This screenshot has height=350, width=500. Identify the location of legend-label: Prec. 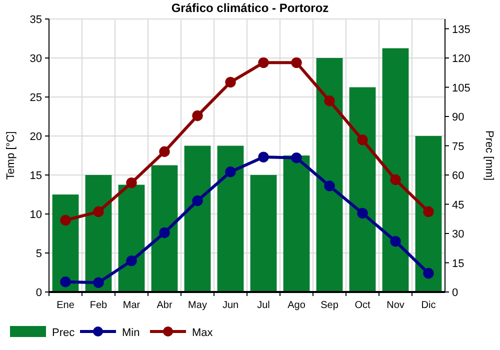
(64, 333).